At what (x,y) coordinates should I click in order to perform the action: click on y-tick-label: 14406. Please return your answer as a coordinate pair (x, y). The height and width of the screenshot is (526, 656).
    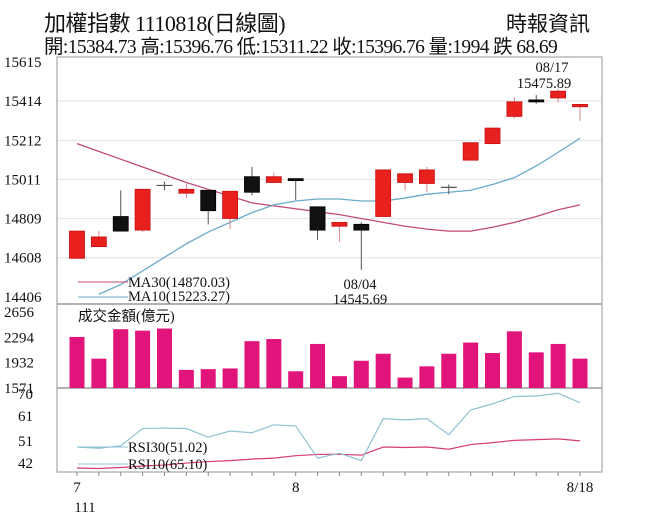
    Looking at the image, I should click on (23, 298).